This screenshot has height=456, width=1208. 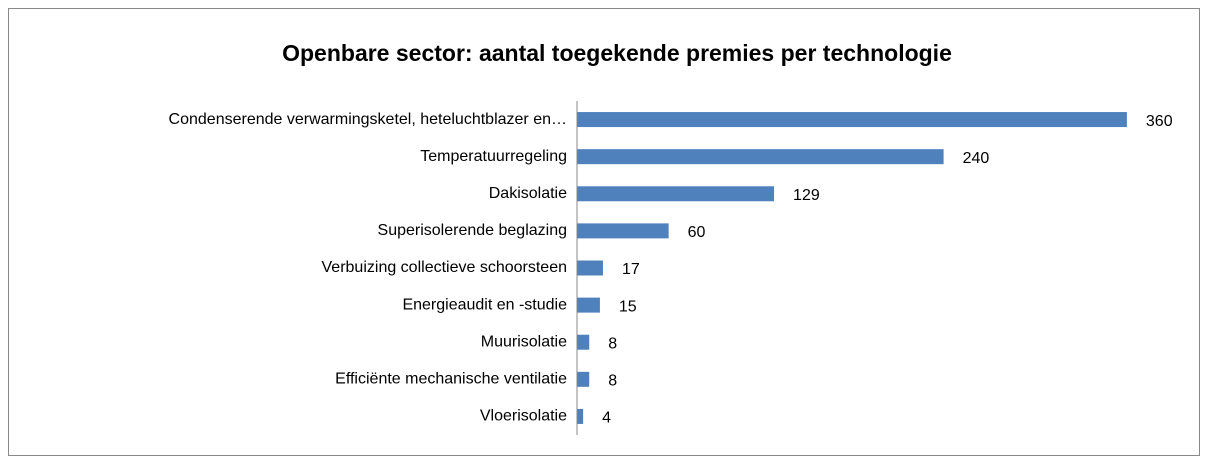 What do you see at coordinates (444, 267) in the screenshot?
I see `y-tick-label: Verbuizing collectieve schoorsteen` at bounding box center [444, 267].